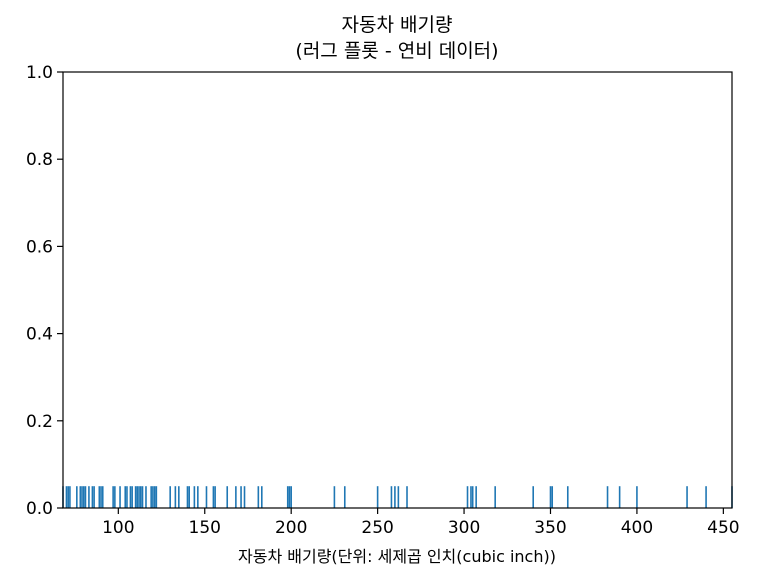 Image resolution: width=758 pixels, height=581 pixels. Describe the element at coordinates (39, 509) in the screenshot. I see `y-tick-label: 0.0` at that location.